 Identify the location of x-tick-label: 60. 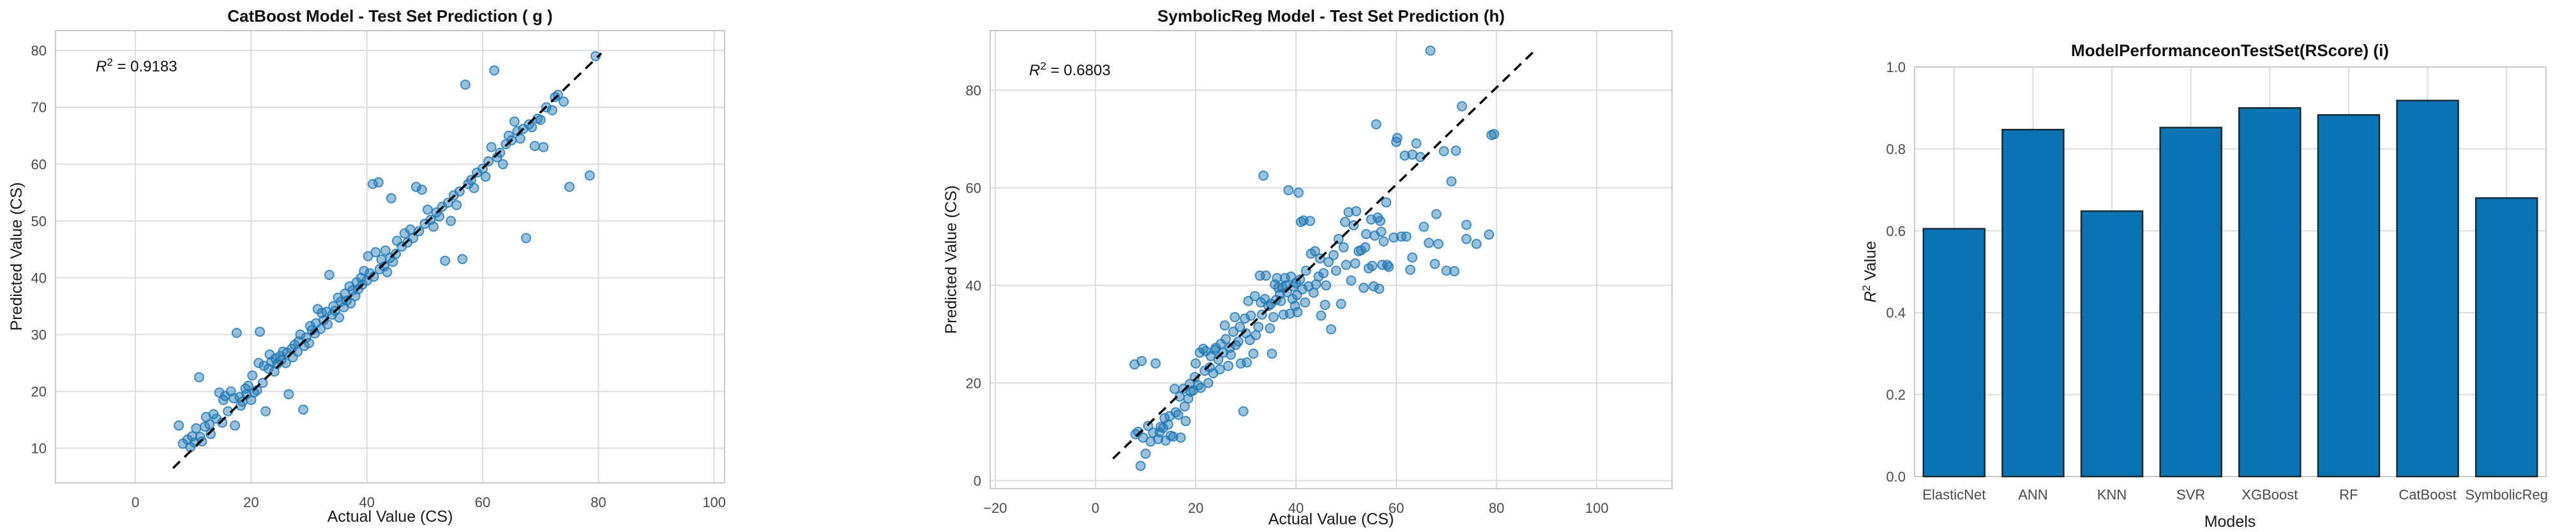
(482, 502).